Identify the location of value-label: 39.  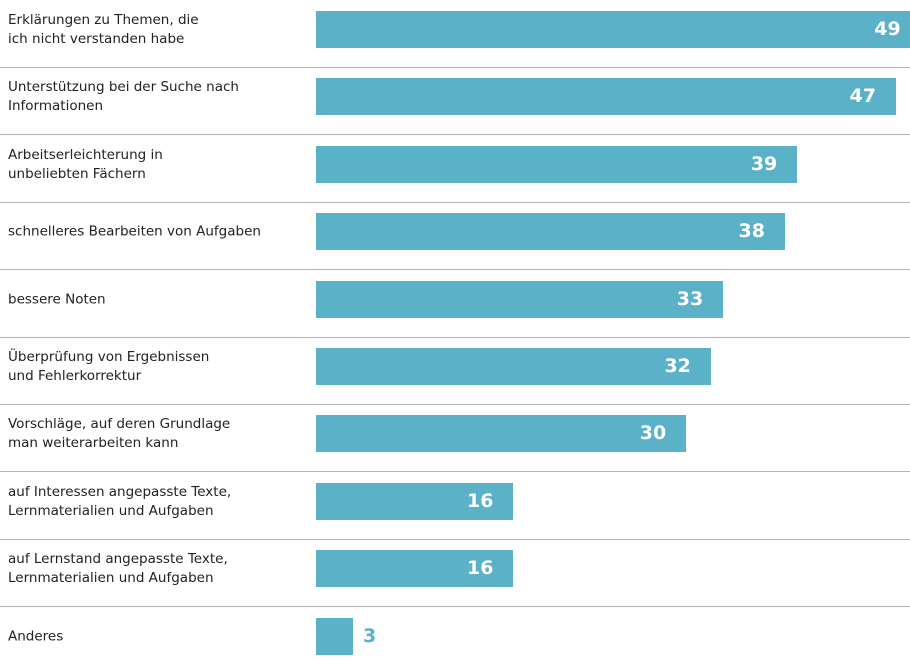
(764, 163).